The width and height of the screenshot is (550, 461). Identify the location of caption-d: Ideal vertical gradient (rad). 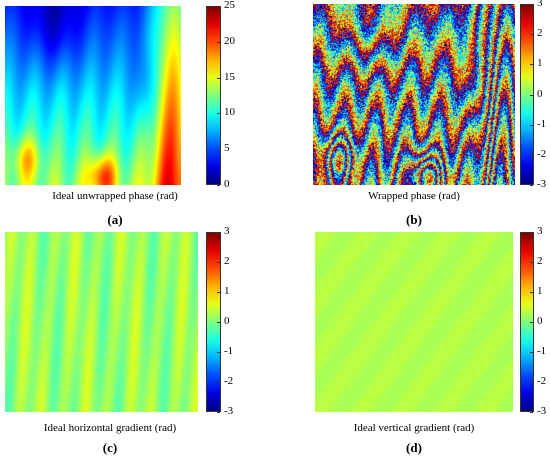
(414, 428).